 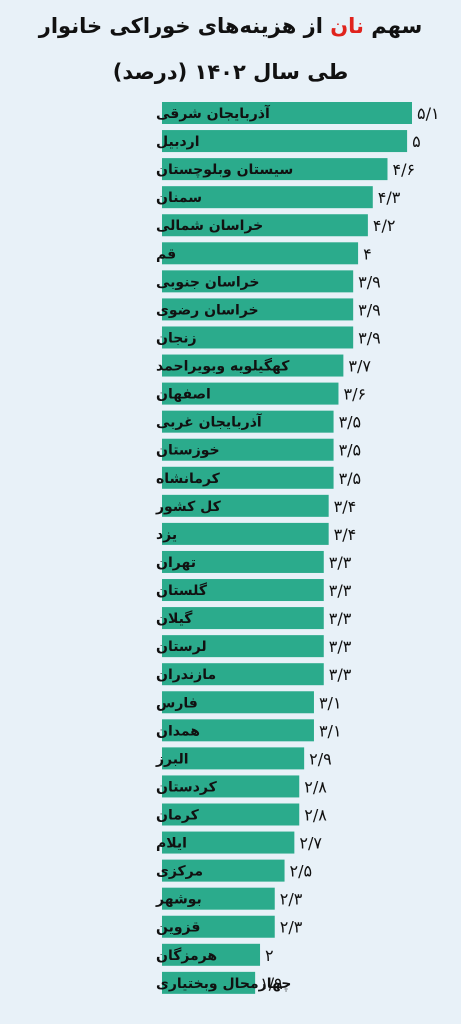 What do you see at coordinates (207, 310) in the screenshot?
I see `category-label: خراسان رضوی` at bounding box center [207, 310].